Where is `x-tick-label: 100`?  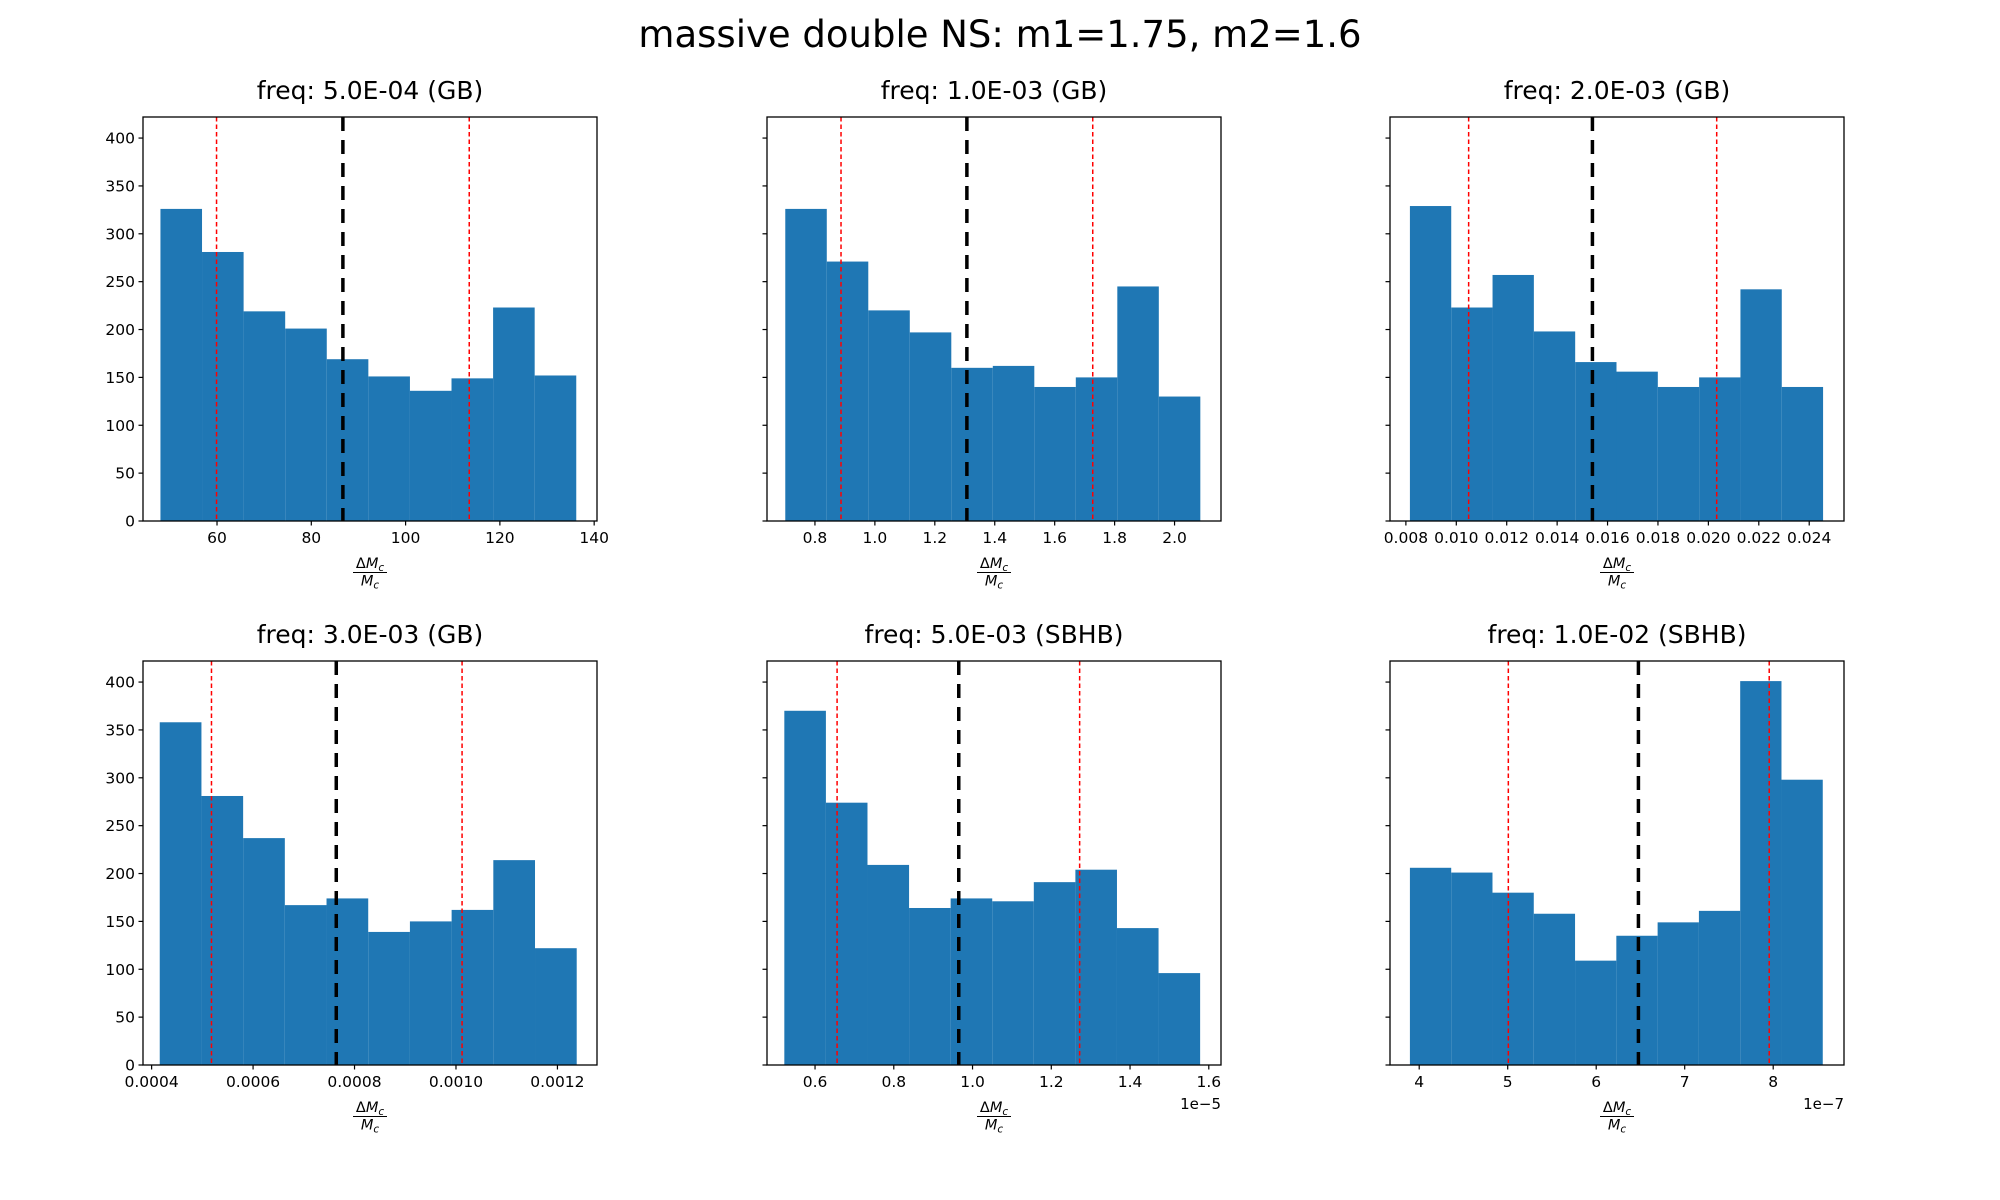 x-tick-label: 100 is located at coordinates (406, 538).